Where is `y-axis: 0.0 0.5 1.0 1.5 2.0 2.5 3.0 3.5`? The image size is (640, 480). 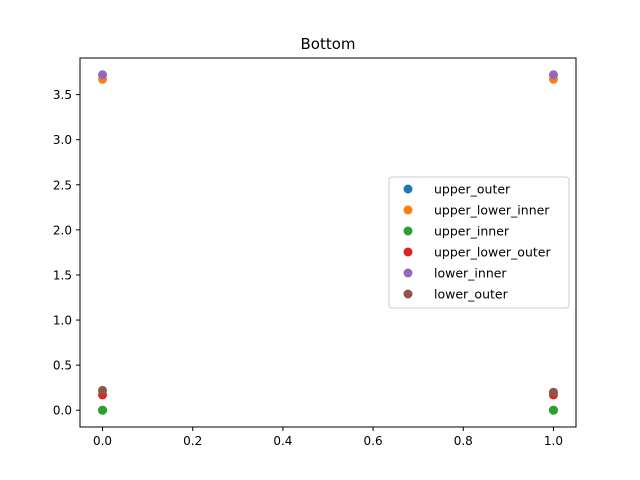
y-axis: 0.0 0.5 1.0 1.5 2.0 2.5 3.0 3.5 is located at coordinates (66, 253).